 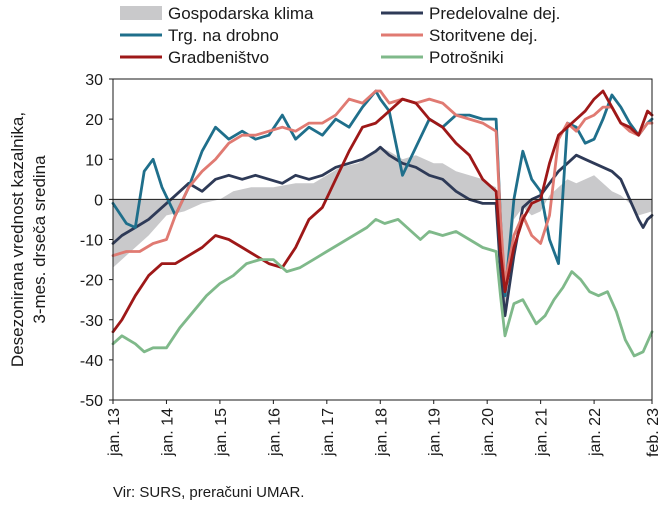 What do you see at coordinates (381, 432) in the screenshot?
I see `x-tick-label: jan. 18` at bounding box center [381, 432].